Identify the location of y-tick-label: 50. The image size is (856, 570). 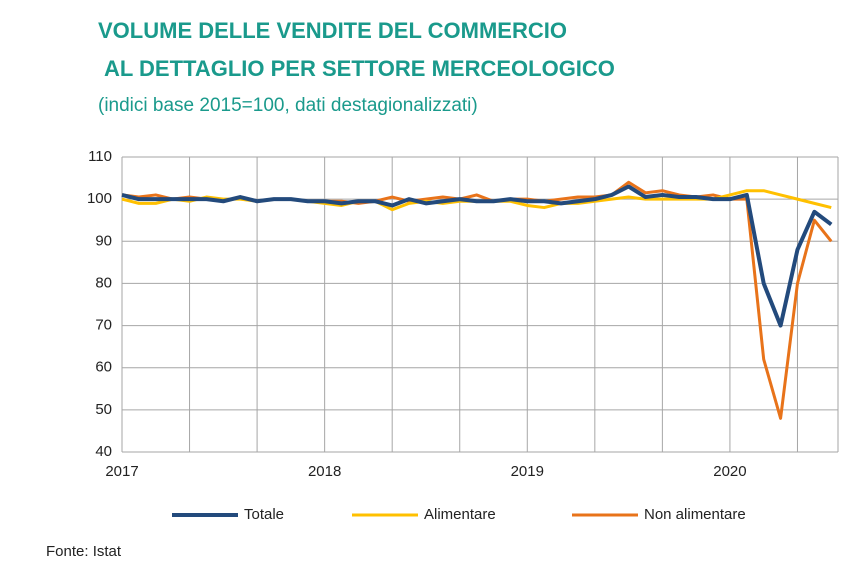
(103, 409).